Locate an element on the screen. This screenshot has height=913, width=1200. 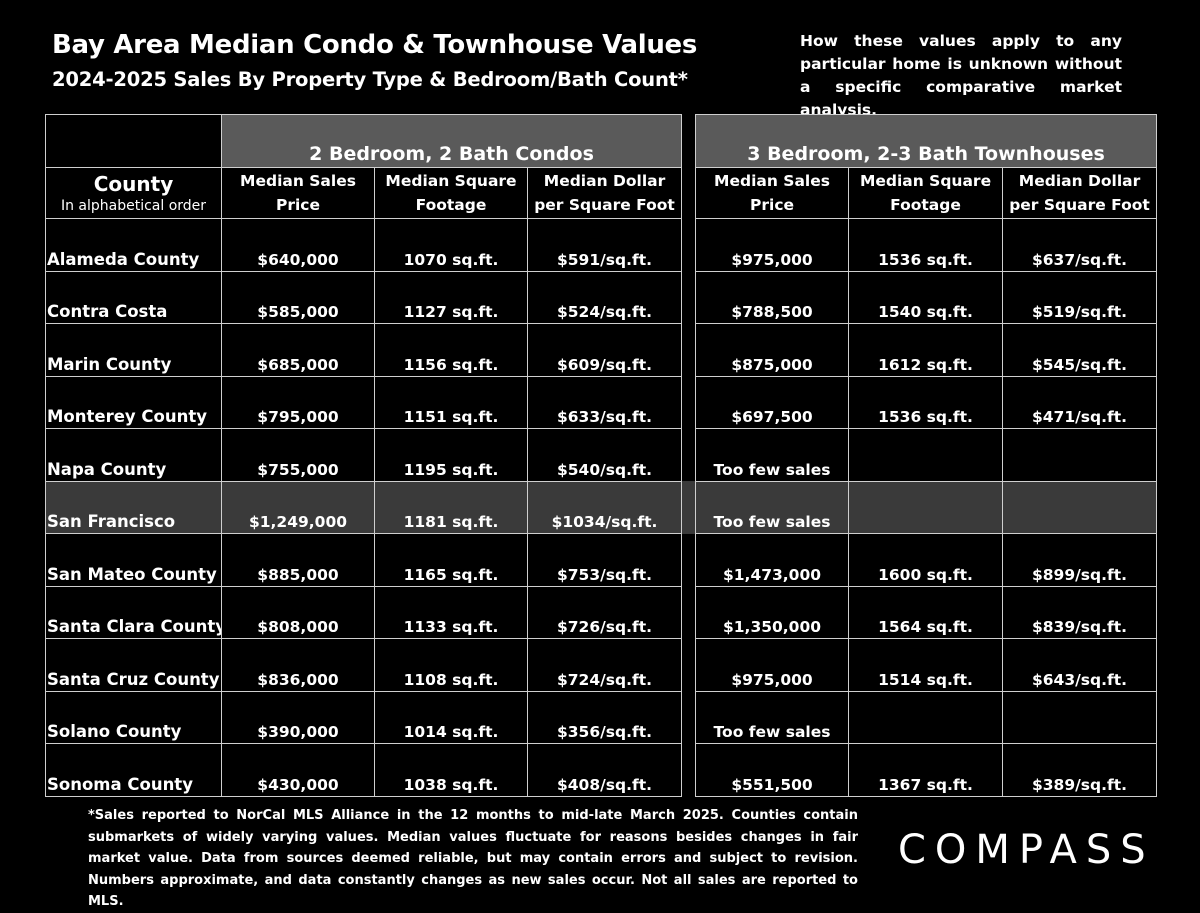
compass-logo: COMPASS is located at coordinates (1026, 850).